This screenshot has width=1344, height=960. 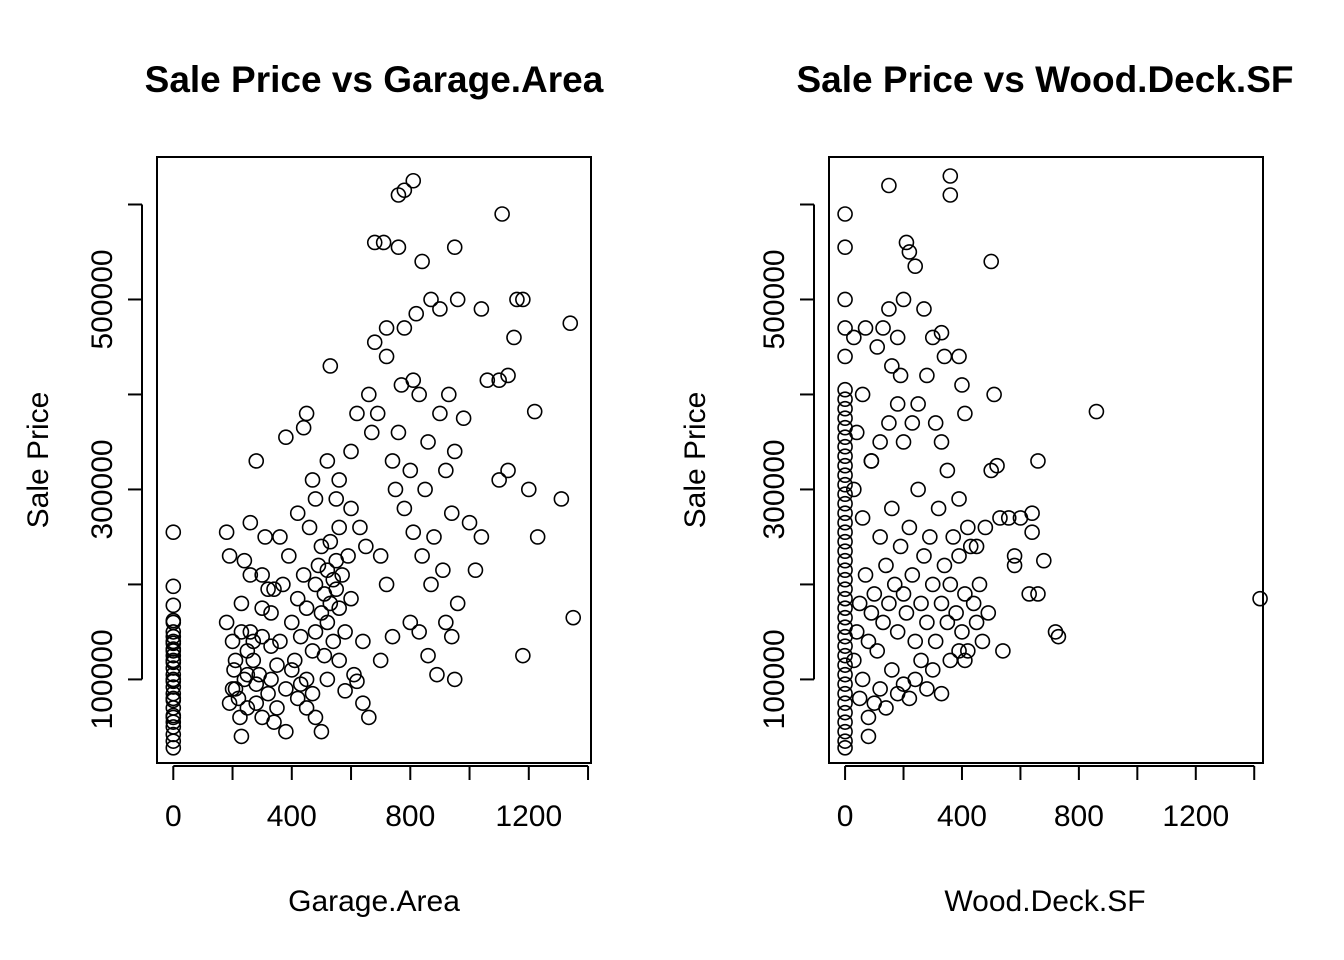 I want to click on x-tick-label: 0, so click(x=845, y=816).